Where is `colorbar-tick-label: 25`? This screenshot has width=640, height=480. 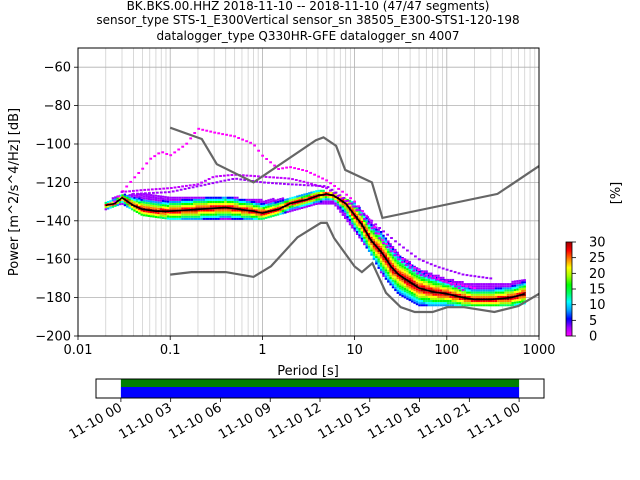 colorbar-tick-label: 25 is located at coordinates (597, 258).